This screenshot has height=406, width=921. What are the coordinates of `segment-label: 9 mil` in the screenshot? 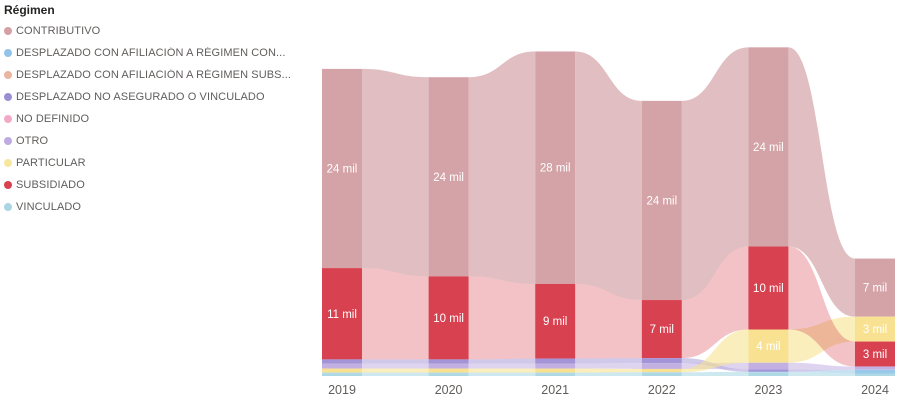 It's located at (555, 322).